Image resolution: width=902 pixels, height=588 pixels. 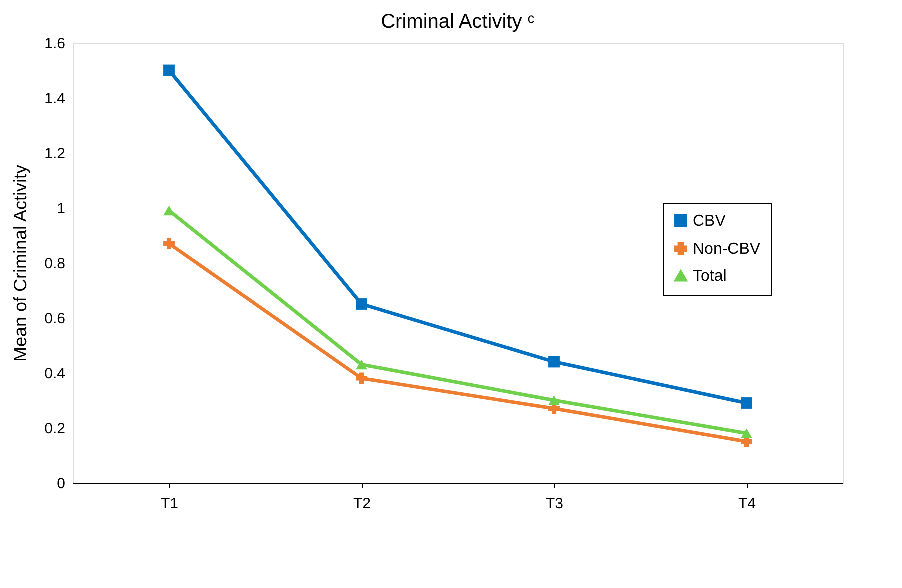 What do you see at coordinates (61, 484) in the screenshot?
I see `y-tick-label: 0` at bounding box center [61, 484].